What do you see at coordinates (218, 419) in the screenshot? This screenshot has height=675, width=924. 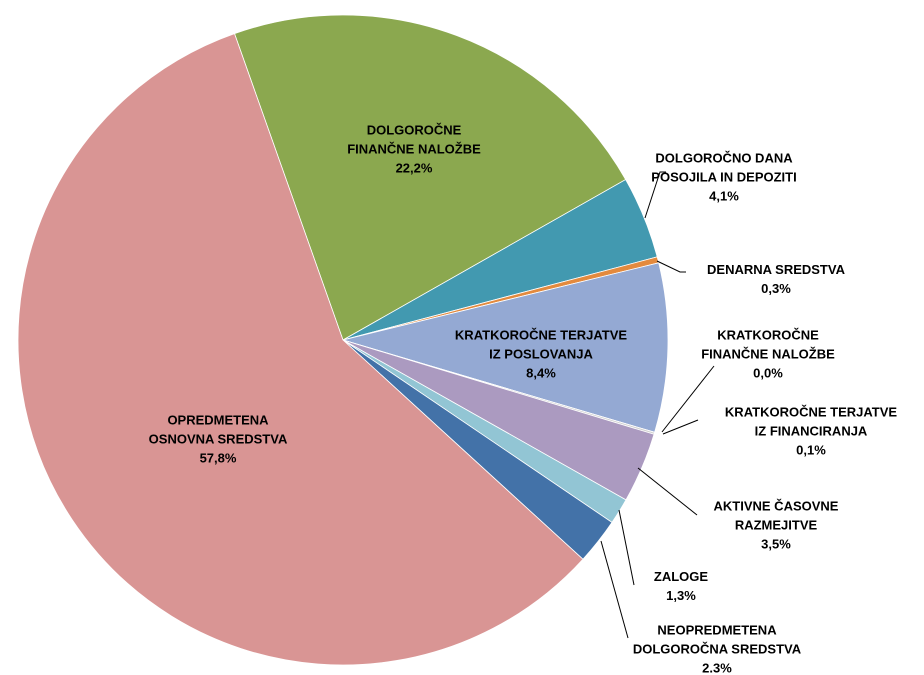 I see `slice-label: OPREDMETENA` at bounding box center [218, 419].